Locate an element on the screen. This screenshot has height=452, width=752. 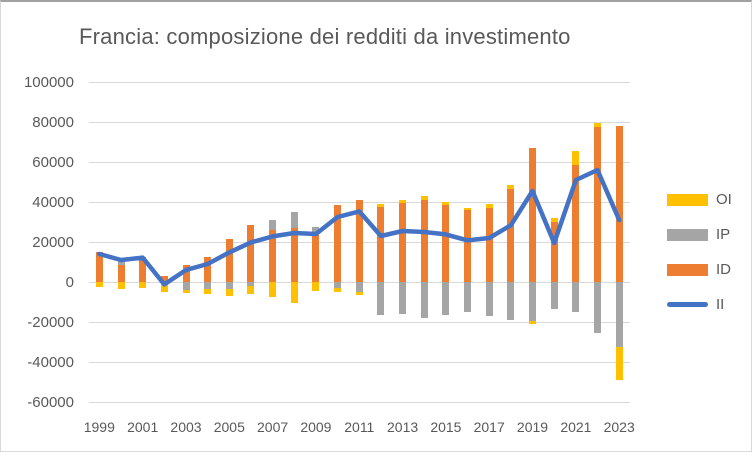
legend-item-ii: II is located at coordinates (699, 304).